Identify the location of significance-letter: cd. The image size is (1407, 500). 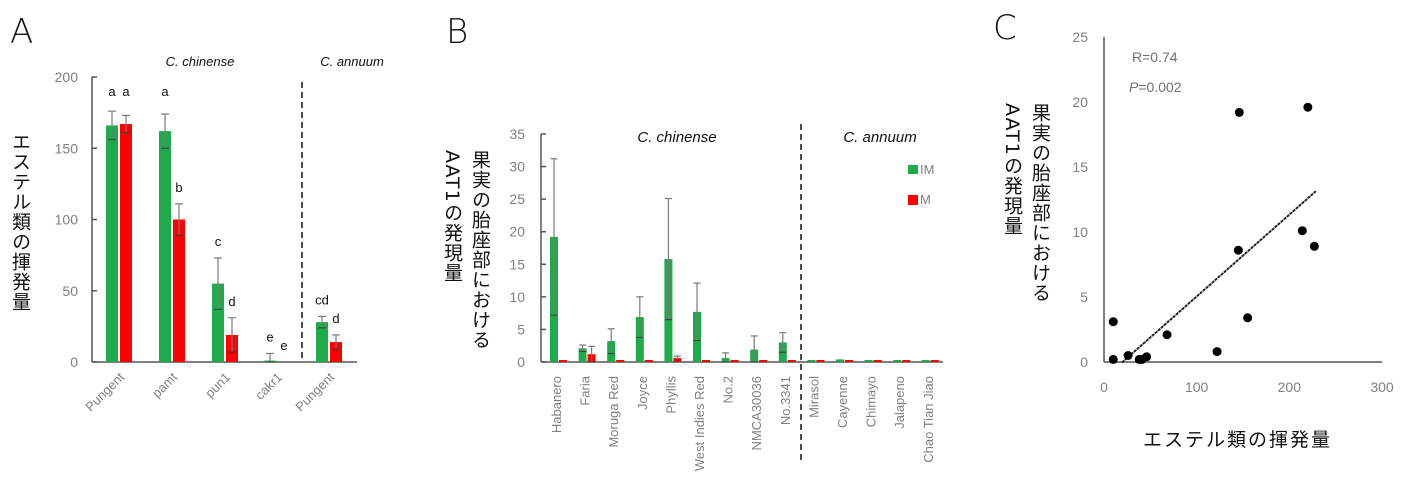
(322, 299).